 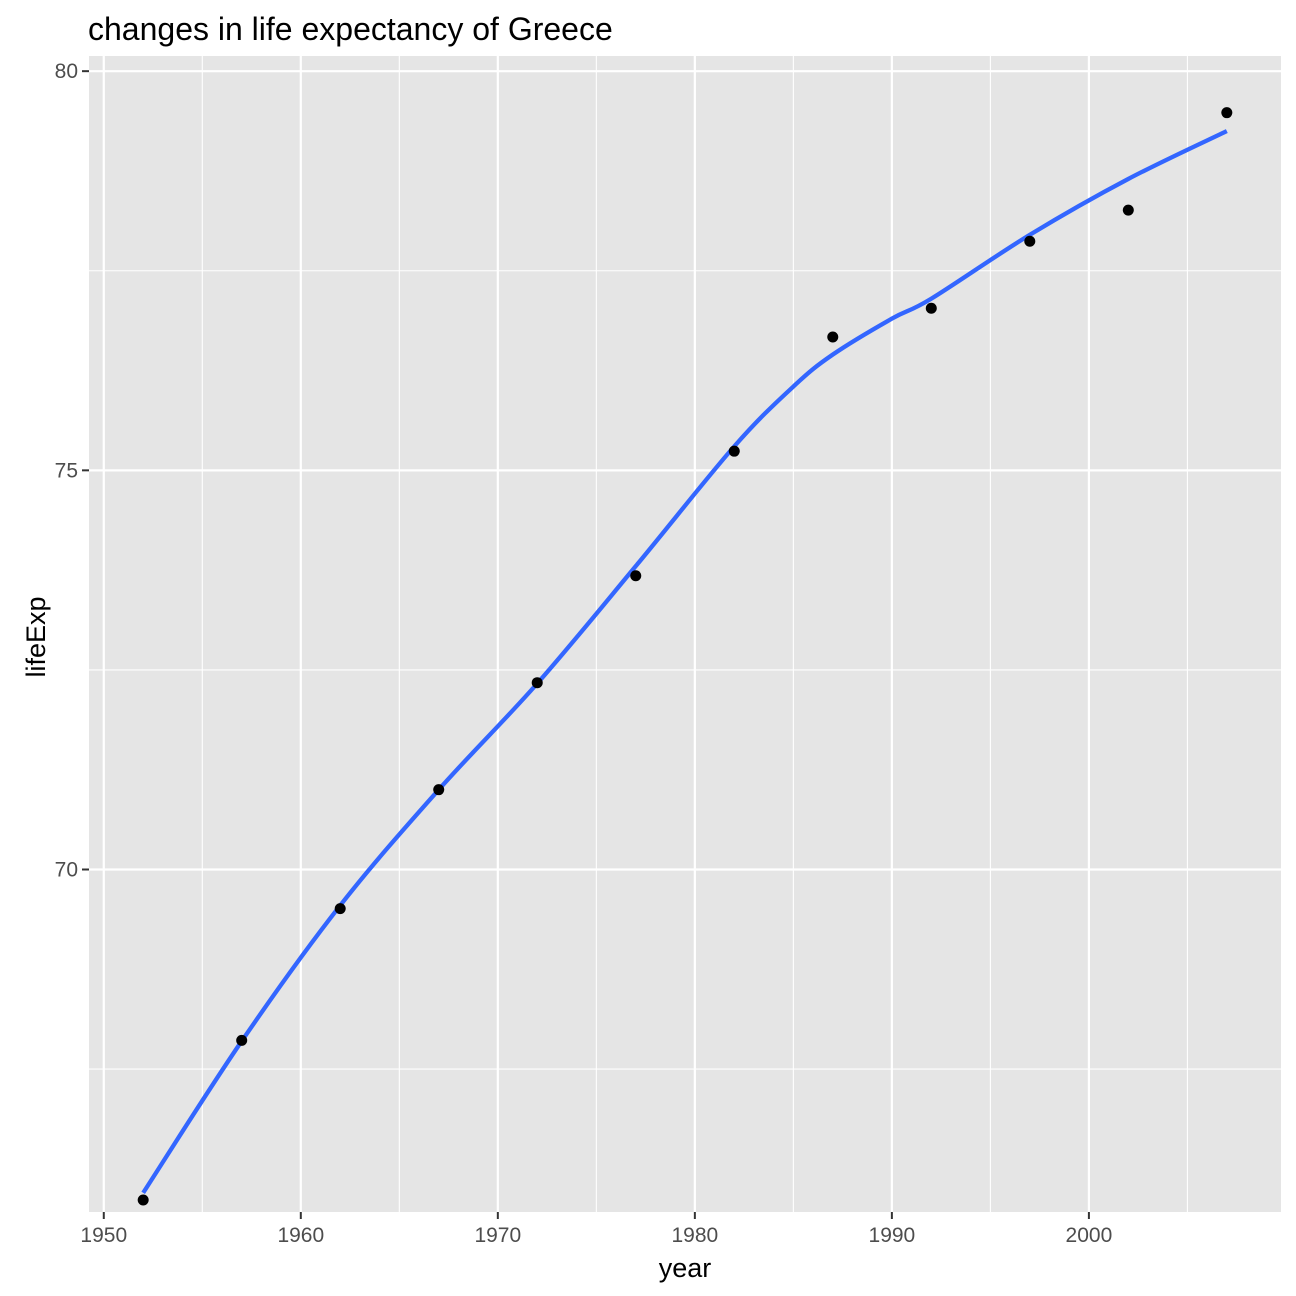 I want to click on y-axis-title: lifeExp, so click(x=36, y=636).